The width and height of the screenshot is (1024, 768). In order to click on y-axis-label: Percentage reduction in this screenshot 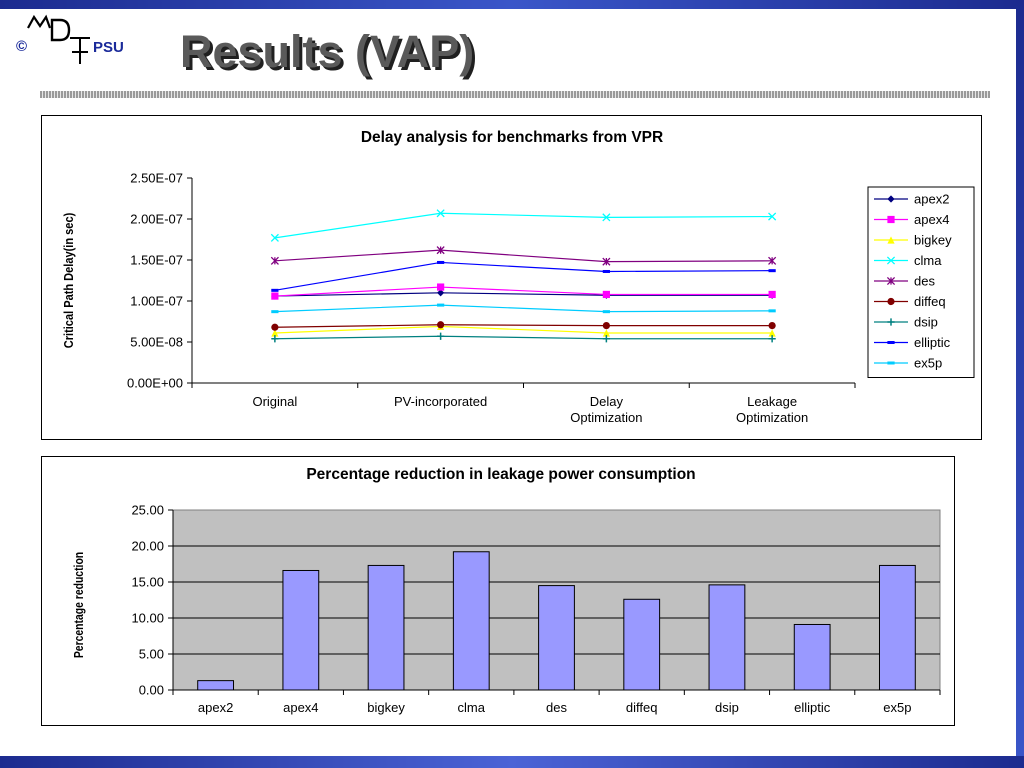, I will do `click(79, 605)`.